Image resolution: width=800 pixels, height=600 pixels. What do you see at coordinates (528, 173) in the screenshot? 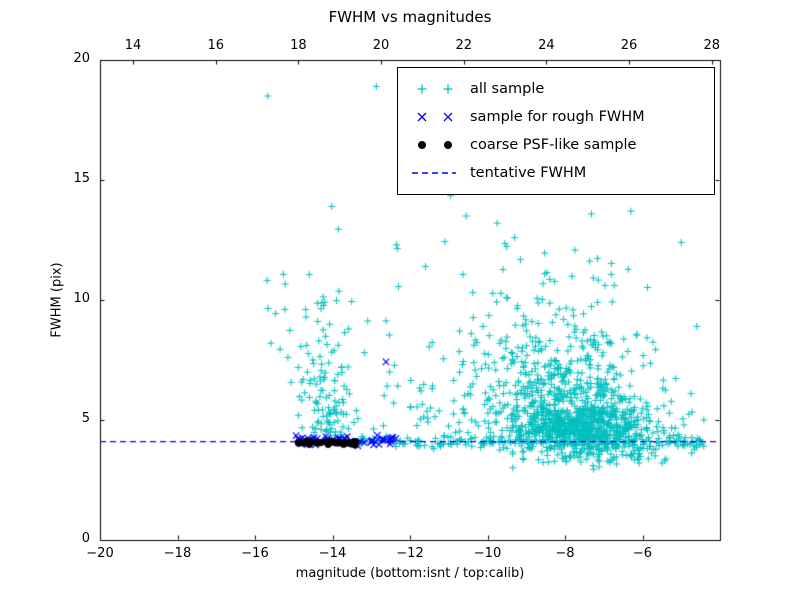
I see `legend-label: tentative FWHM` at bounding box center [528, 173].